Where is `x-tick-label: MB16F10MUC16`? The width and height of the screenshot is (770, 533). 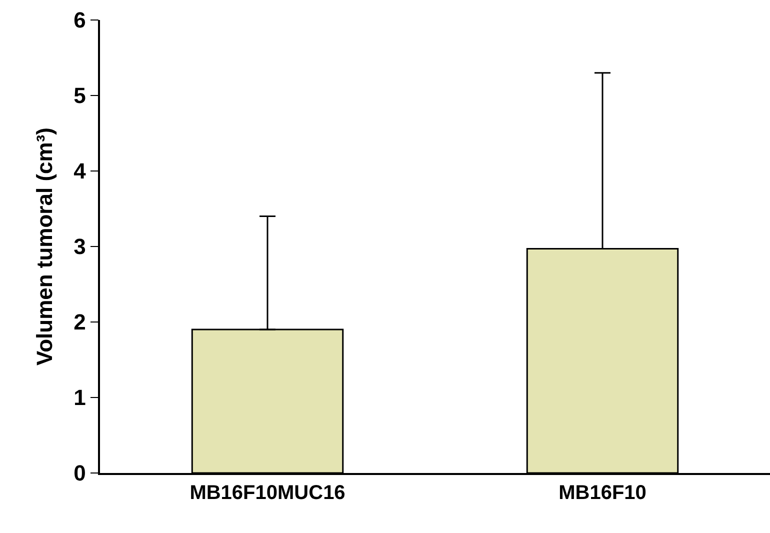
x-tick-label: MB16F10MUC16 is located at coordinates (268, 493).